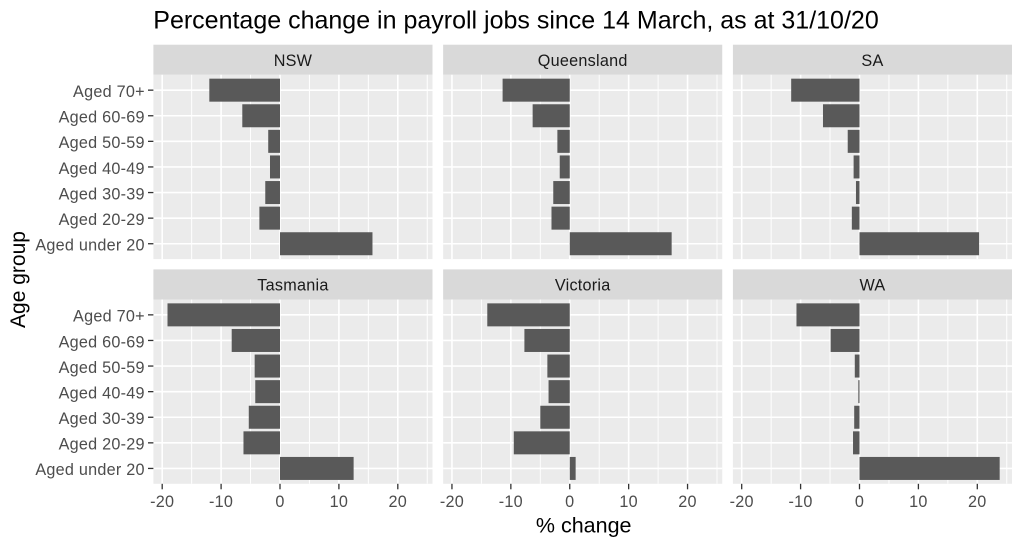  What do you see at coordinates (583, 285) in the screenshot?
I see `svg-text: Victoria` at bounding box center [583, 285].